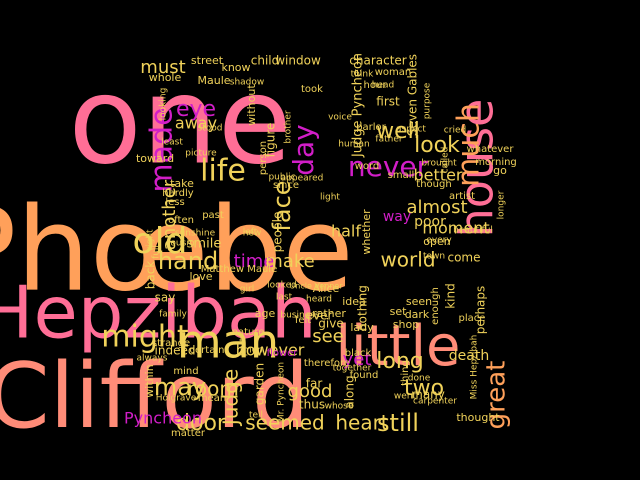 Image resolution: width=640 pixels, height=480 pixels. I want to click on word-3: Clifford, so click(154, 396).